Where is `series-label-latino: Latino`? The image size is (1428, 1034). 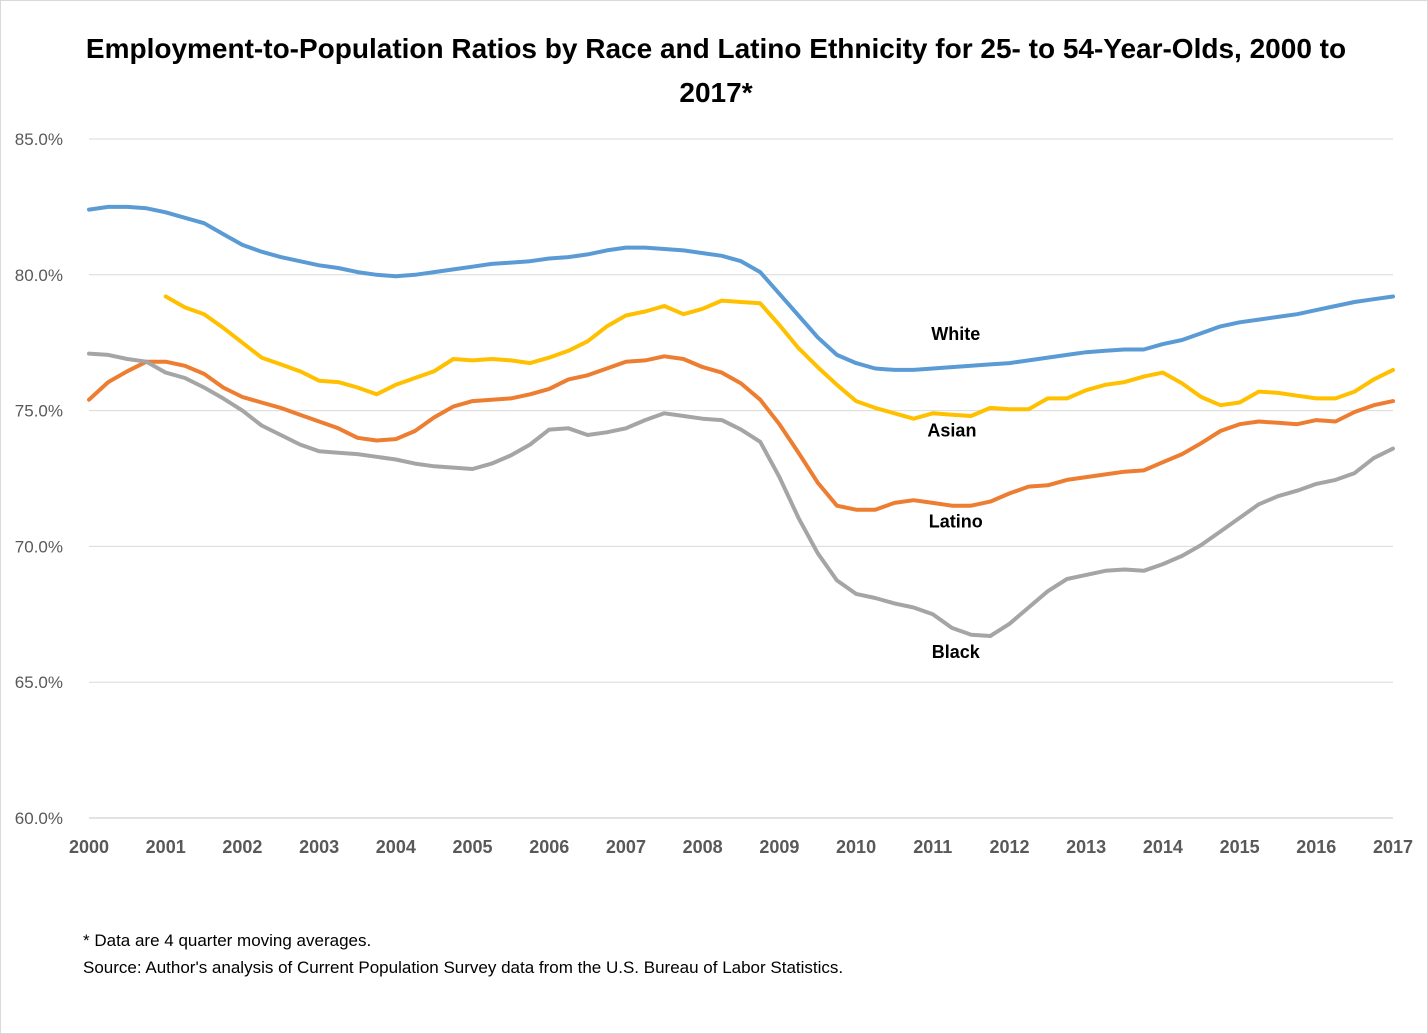
series-label-latino: Latino is located at coordinates (956, 521).